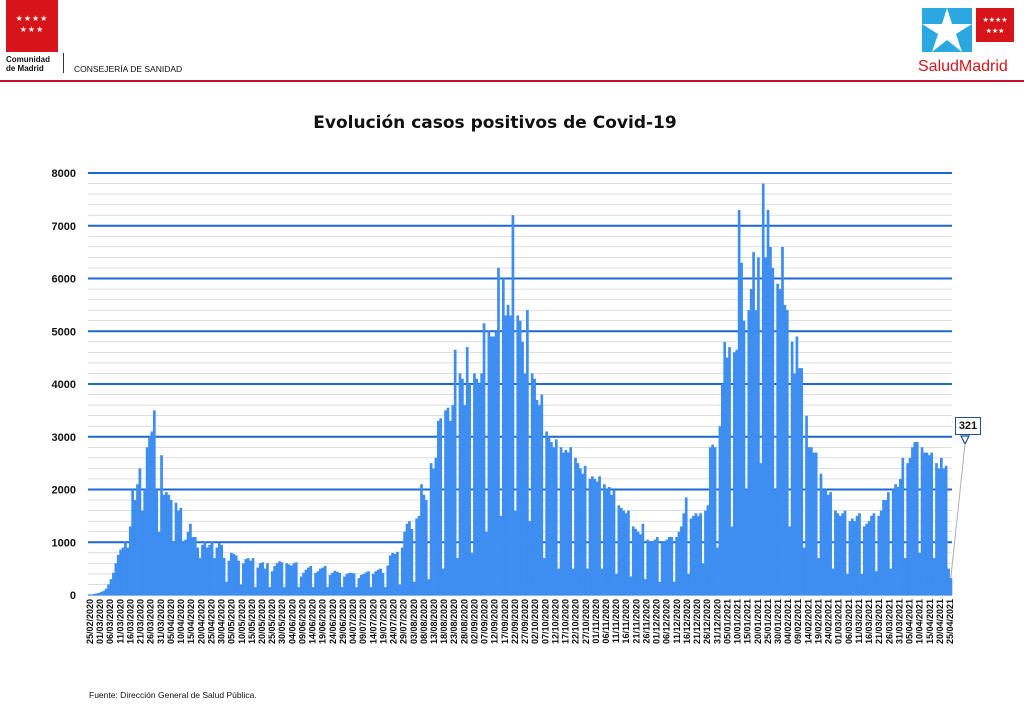 Image resolution: width=1024 pixels, height=718 pixels. I want to click on x-tick-label: 06/03/2020, so click(110, 621).